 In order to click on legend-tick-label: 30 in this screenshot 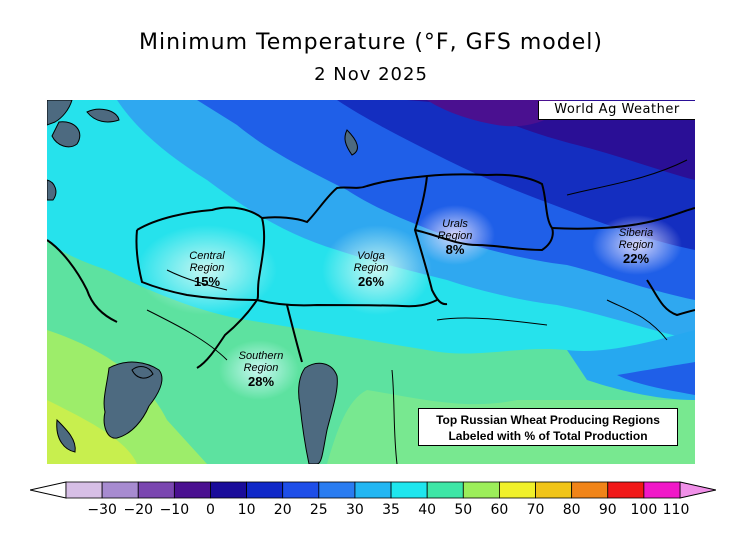, I will do `click(355, 510)`.